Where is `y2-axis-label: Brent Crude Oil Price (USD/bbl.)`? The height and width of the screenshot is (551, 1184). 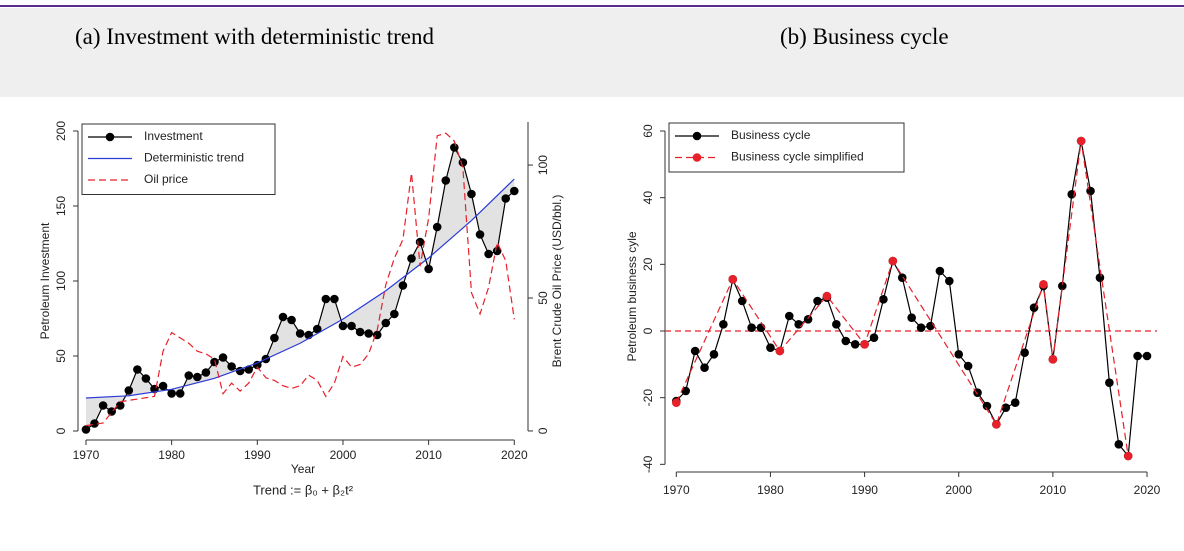
y2-axis-label: Brent Crude Oil Price (USD/bbl.) is located at coordinates (557, 281).